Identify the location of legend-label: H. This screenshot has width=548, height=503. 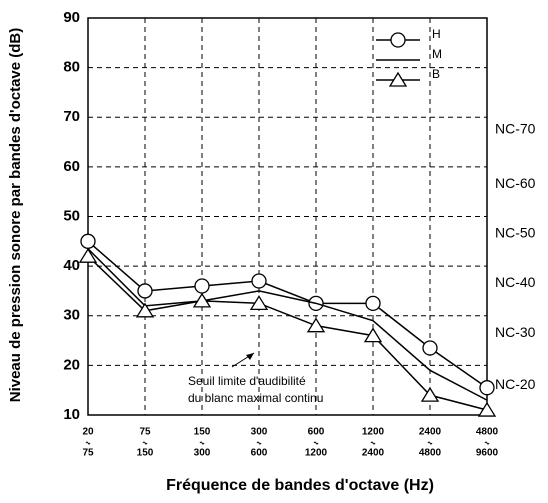
(436, 34).